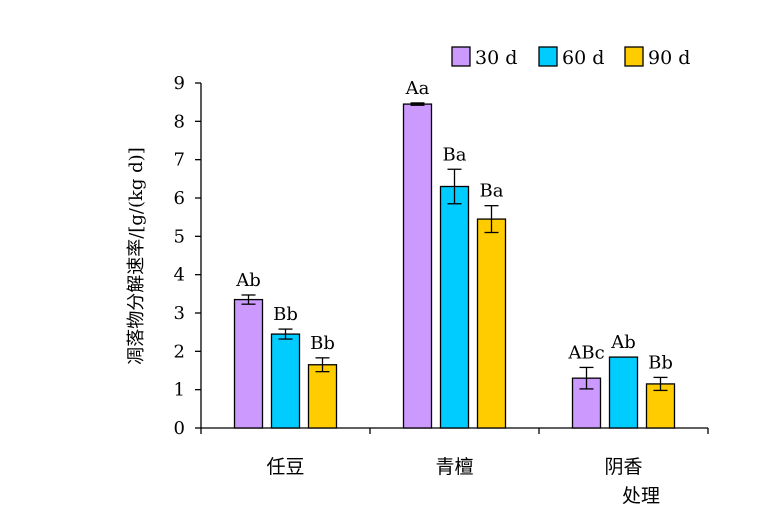 This screenshot has width=775, height=524. Describe the element at coordinates (454, 467) in the screenshot. I see `category-label: 青檀` at that location.